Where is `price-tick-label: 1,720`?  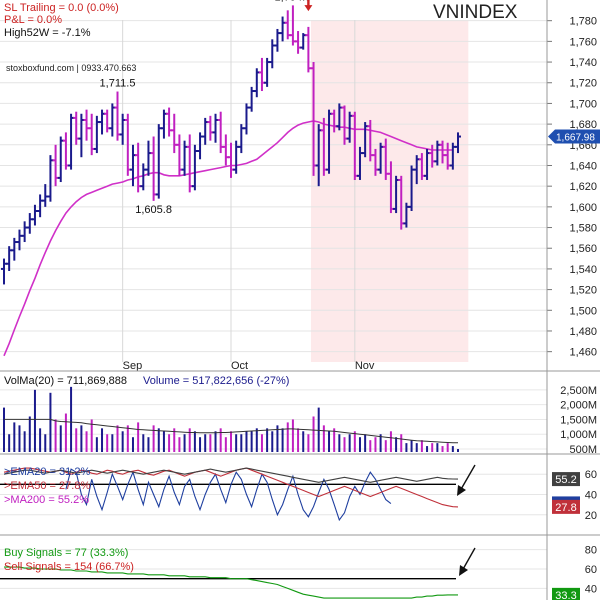 price-tick-label: 1,720 is located at coordinates (583, 84).